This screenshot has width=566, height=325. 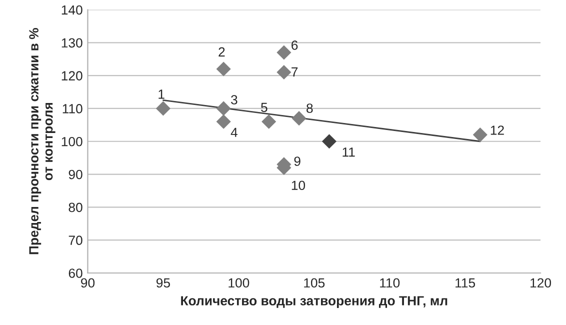 I want to click on x-tick-label: 110, so click(x=390, y=283).